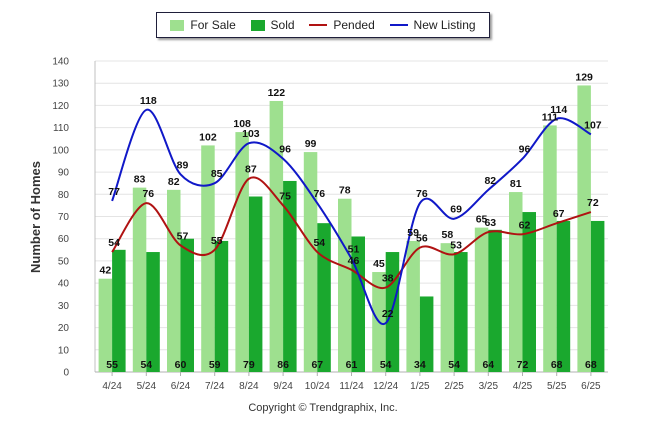 The height and width of the screenshot is (434, 646). What do you see at coordinates (420, 365) in the screenshot?
I see `data-label-sold: 34` at bounding box center [420, 365].